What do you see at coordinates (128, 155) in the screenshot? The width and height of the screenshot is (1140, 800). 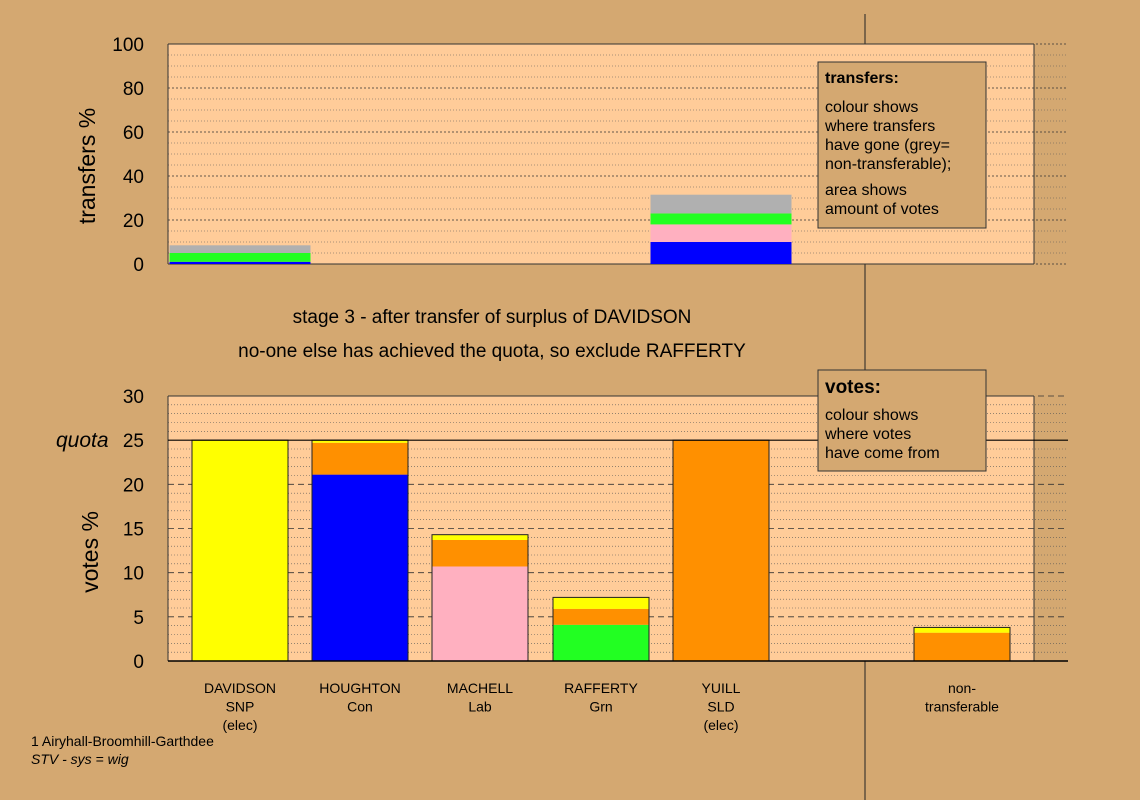 I see `transfers-ticks: 0 20 40 60 80 100` at bounding box center [128, 155].